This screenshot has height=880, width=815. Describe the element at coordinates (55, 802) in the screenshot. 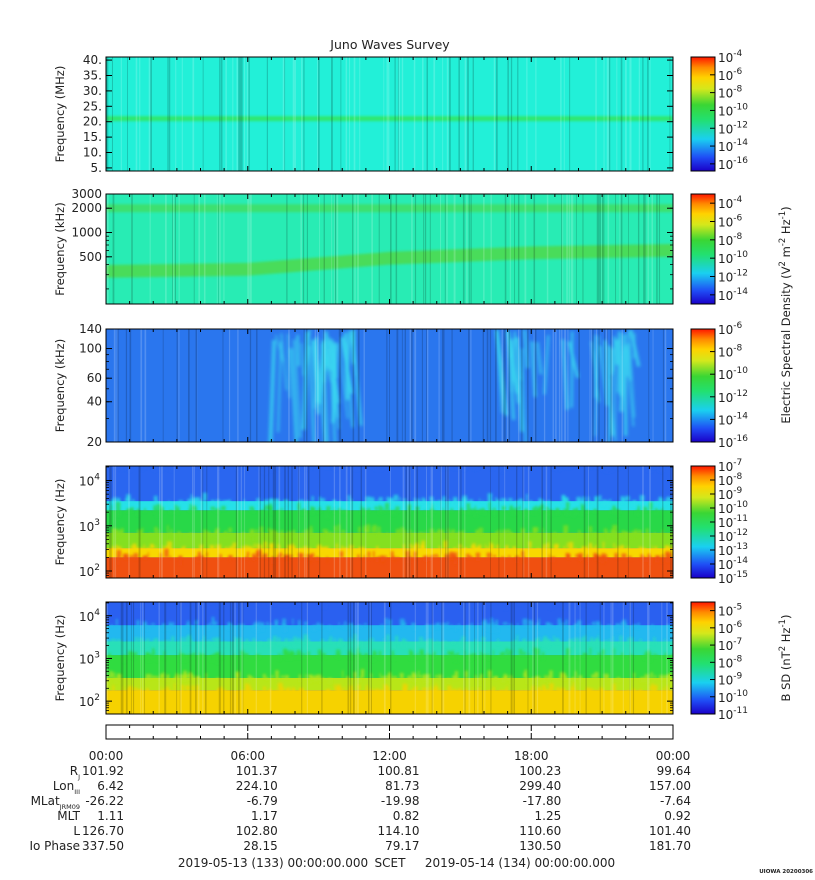

I see `ephemeris-row-label: MLatJRM09` at that location.